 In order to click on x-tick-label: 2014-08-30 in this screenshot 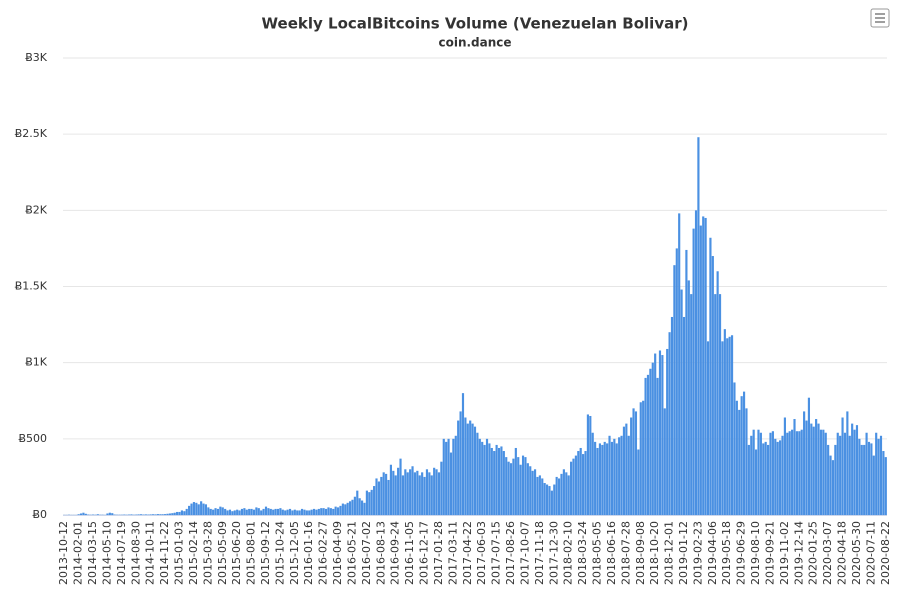, I will do `click(135, 553)`.